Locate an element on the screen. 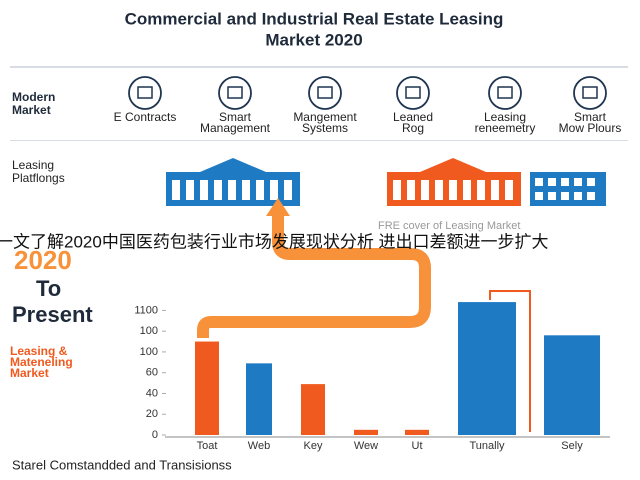 The image size is (640, 480). subtitle: Leasing & is located at coordinates (39, 351).